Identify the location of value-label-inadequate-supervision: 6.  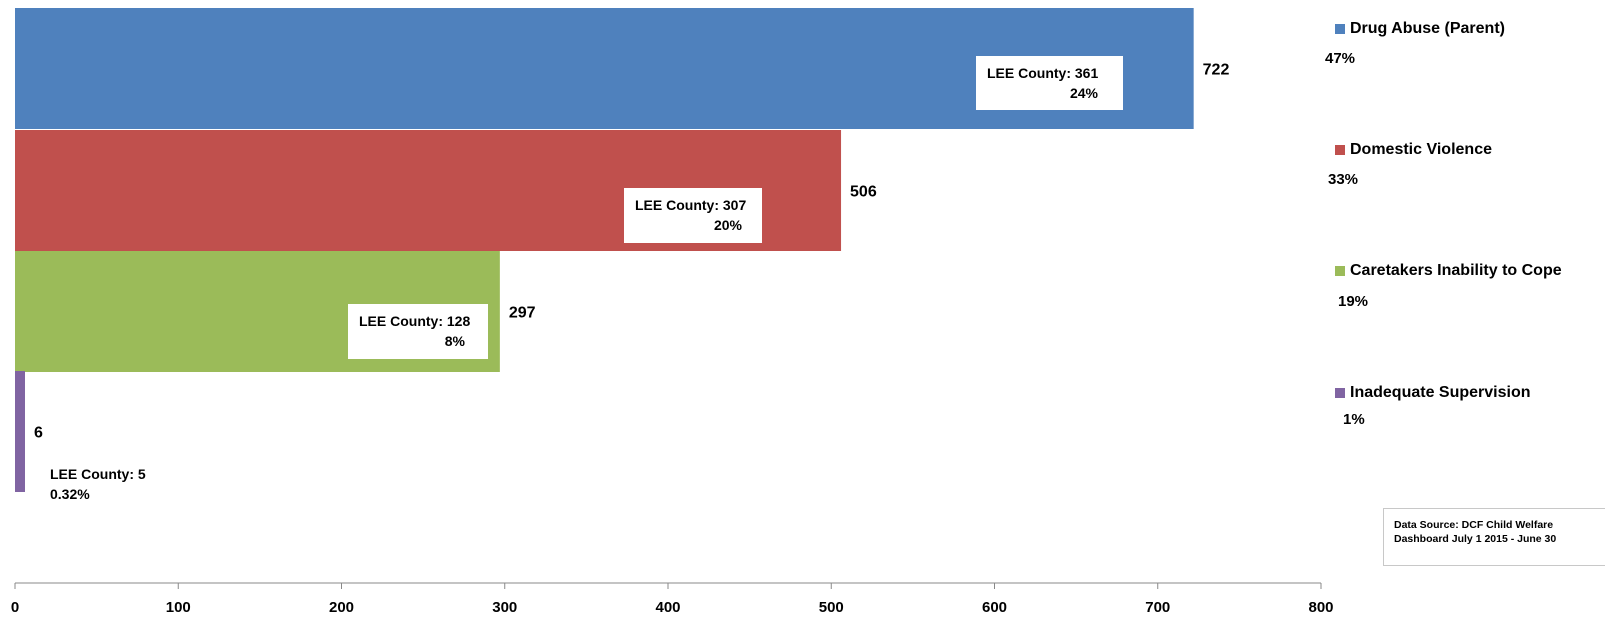
(38, 433).